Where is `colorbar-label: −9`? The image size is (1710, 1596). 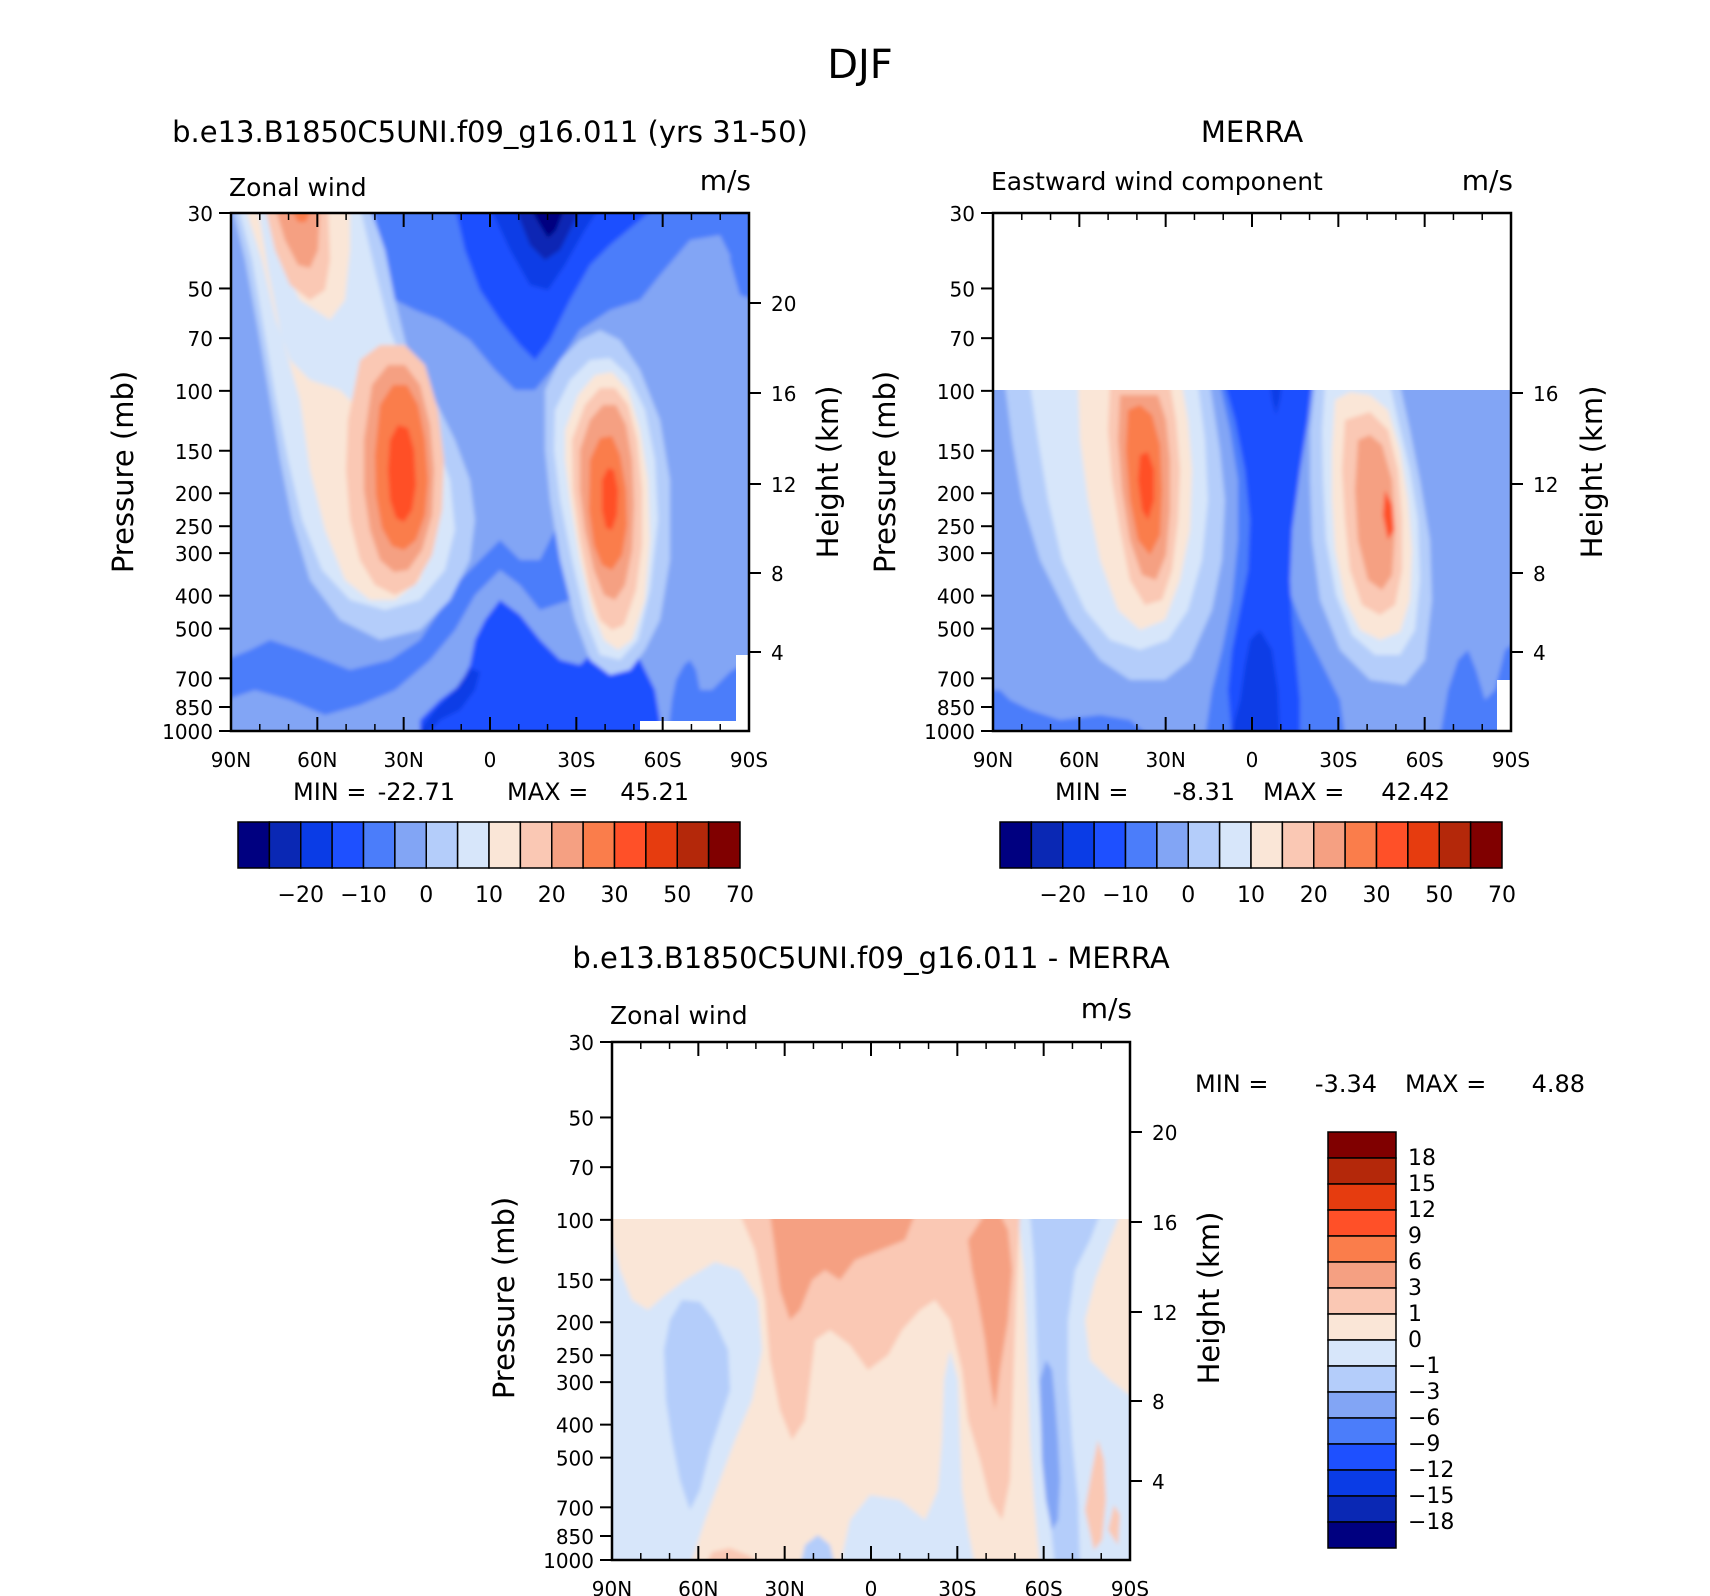
colorbar-label: −9 is located at coordinates (1424, 1444).